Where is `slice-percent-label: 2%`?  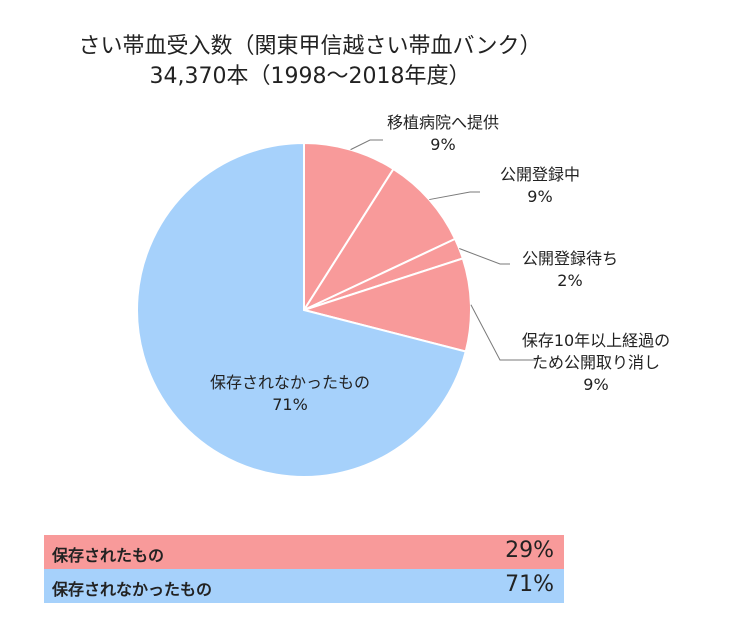
slice-percent-label: 2% is located at coordinates (569, 280).